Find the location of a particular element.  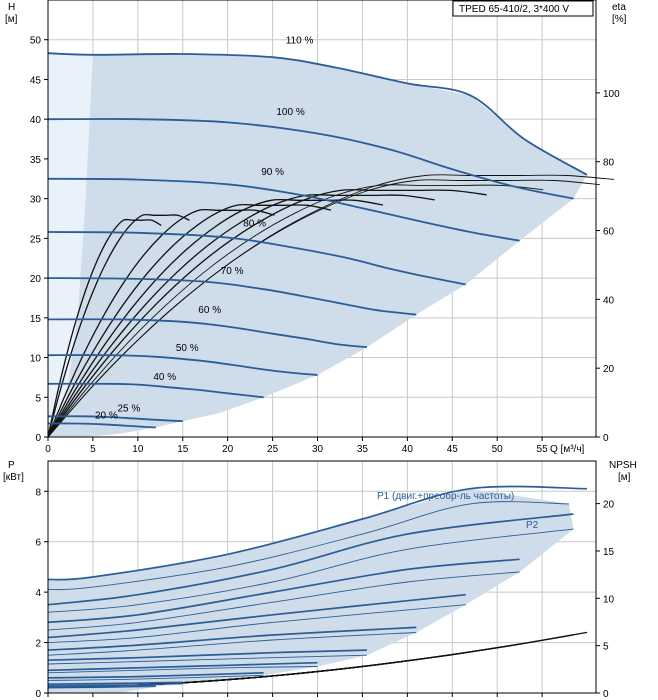

y-axis-label-p: P is located at coordinates (11, 465).